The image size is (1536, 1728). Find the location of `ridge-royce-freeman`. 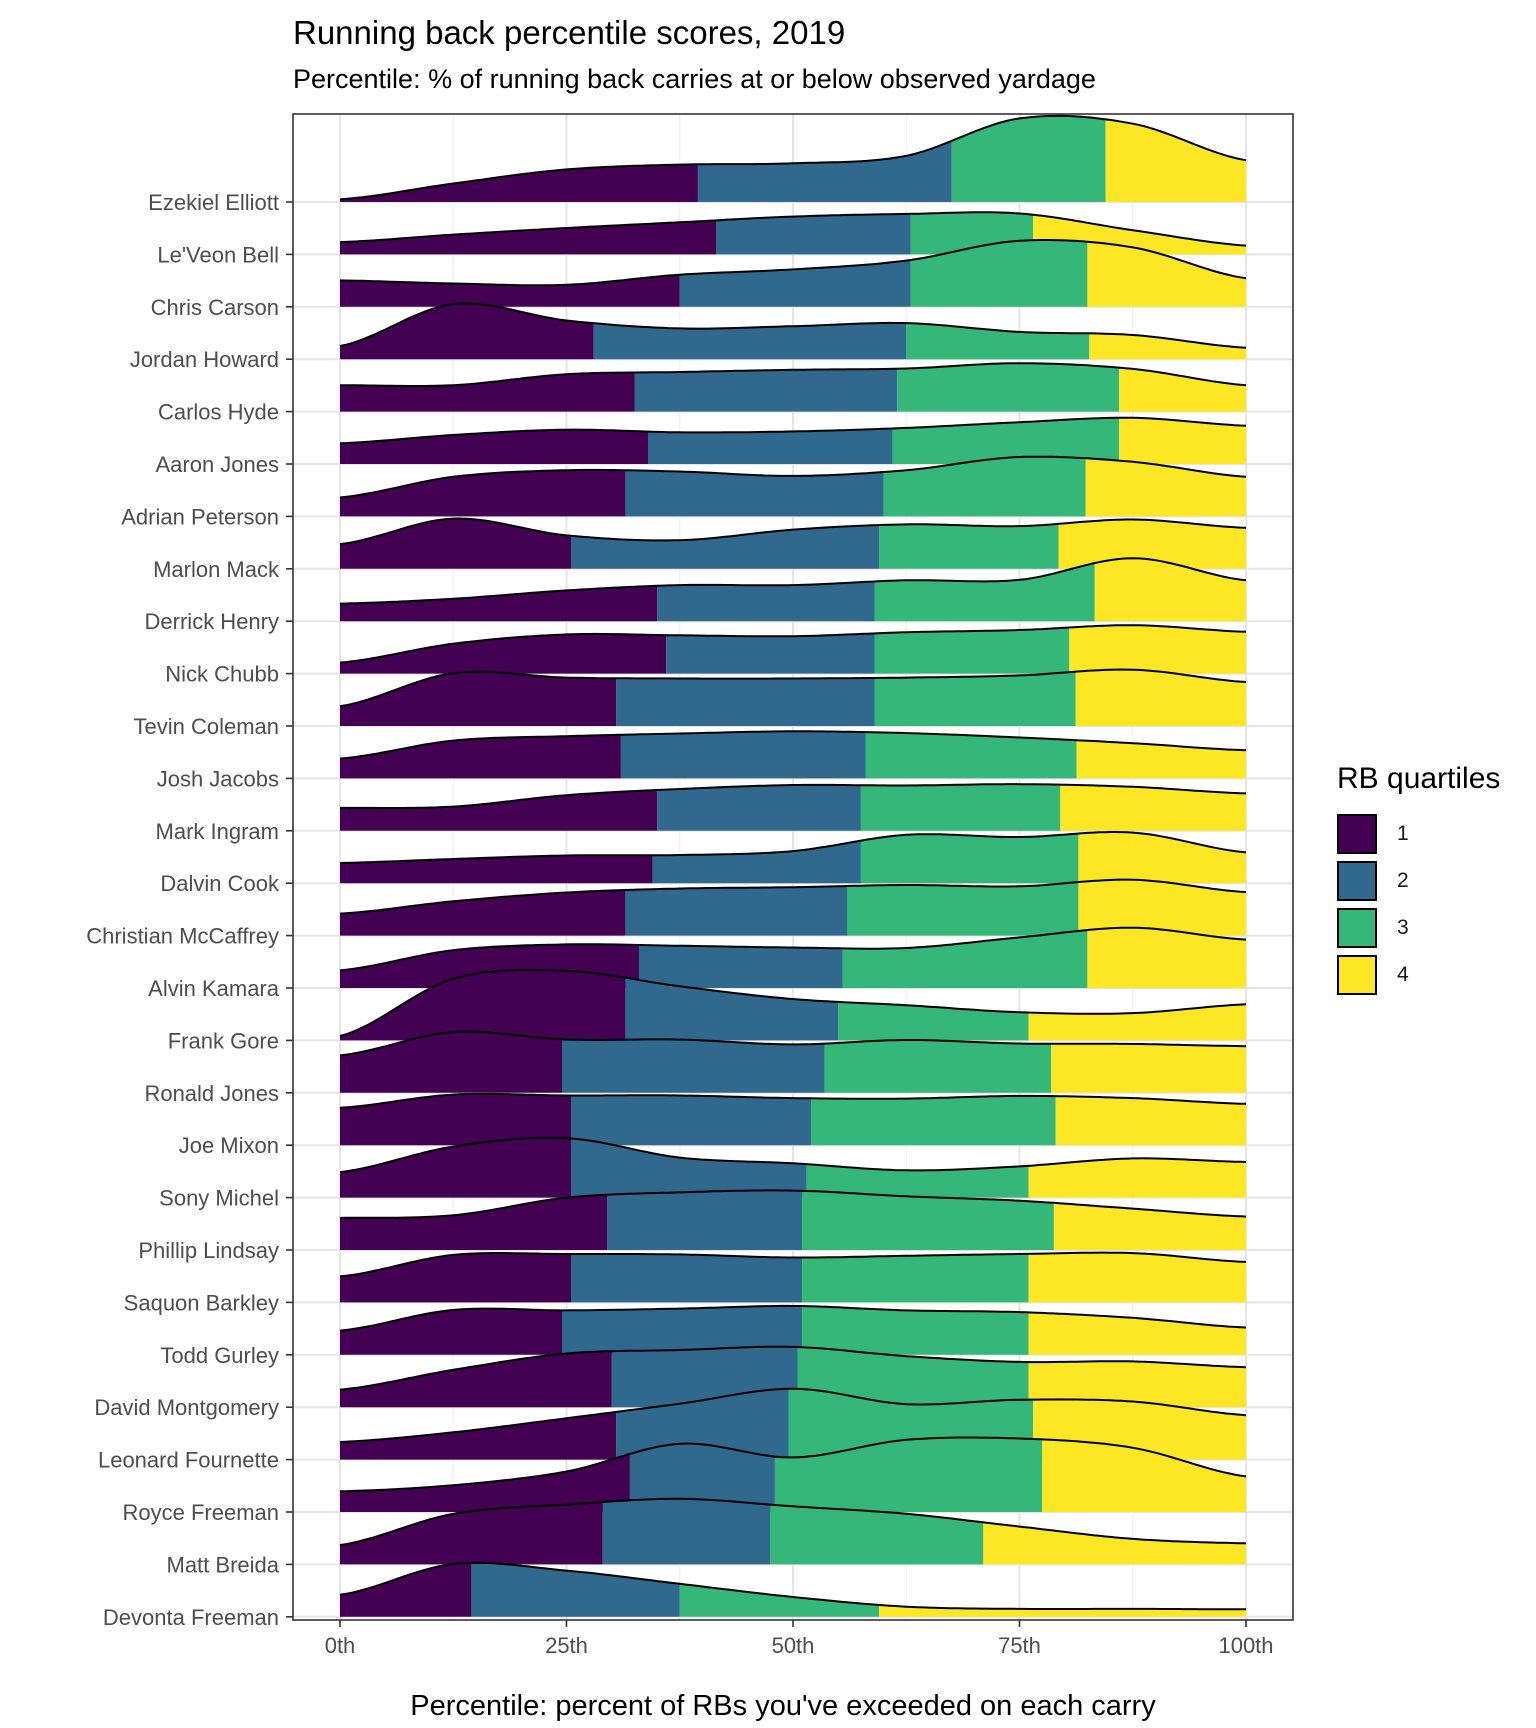

ridge-royce-freeman is located at coordinates (793, 1474).